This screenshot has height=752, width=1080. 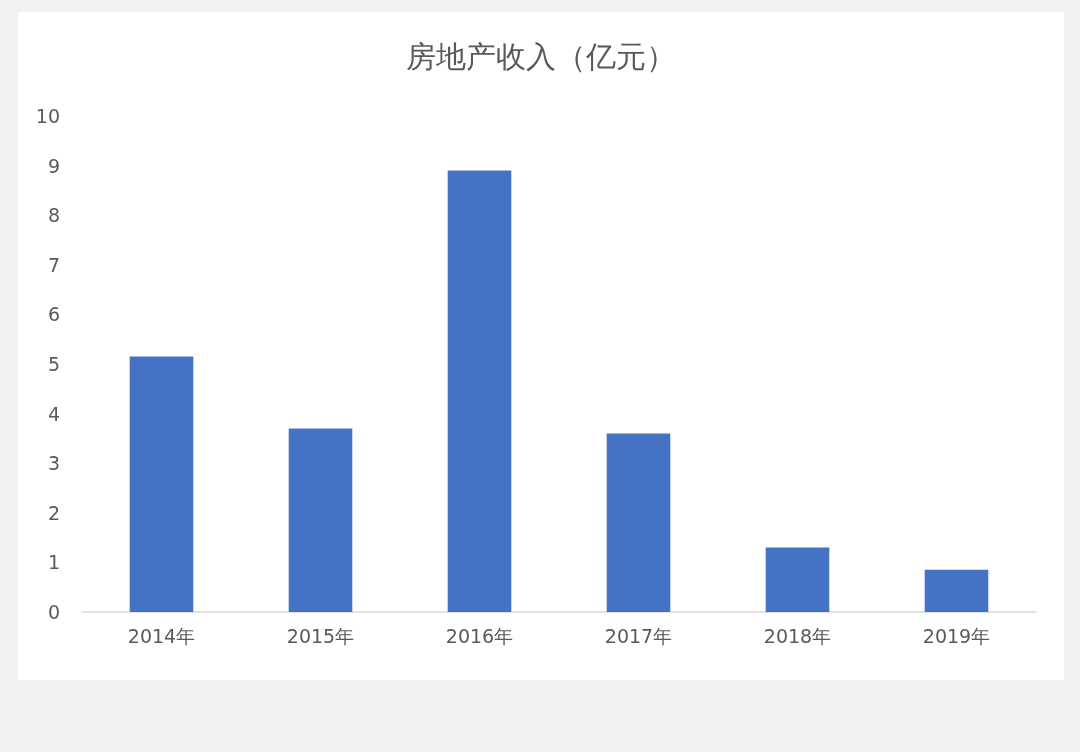 I want to click on y-tick-label: 8, so click(x=53, y=215).